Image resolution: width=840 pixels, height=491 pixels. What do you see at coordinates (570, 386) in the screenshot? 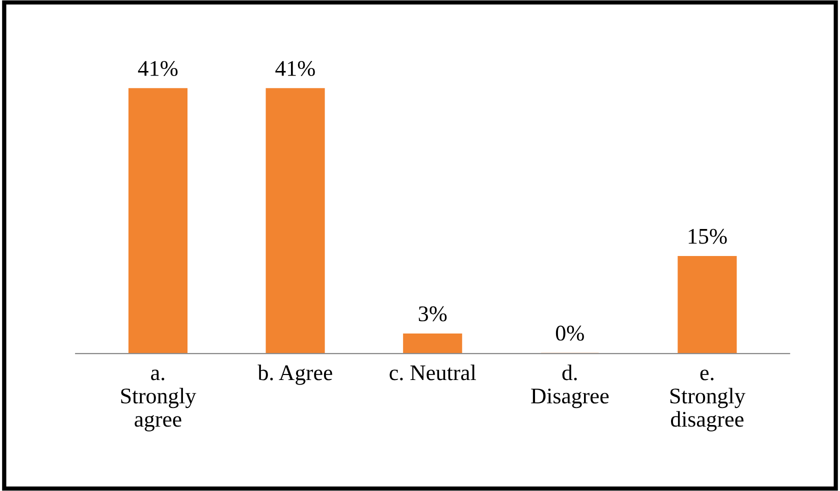
I see `x-tick-label: d. Disagree` at bounding box center [570, 386].